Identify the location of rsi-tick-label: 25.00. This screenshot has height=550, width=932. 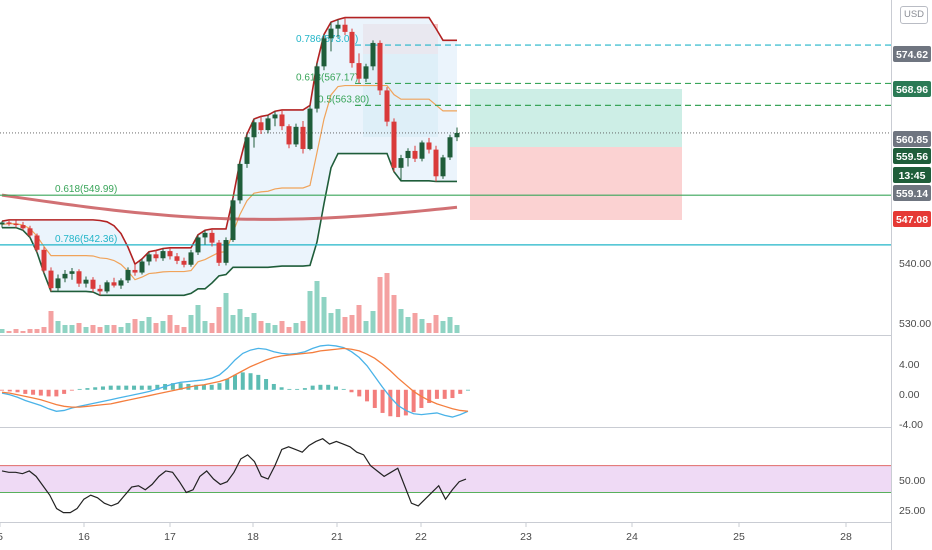
(912, 511).